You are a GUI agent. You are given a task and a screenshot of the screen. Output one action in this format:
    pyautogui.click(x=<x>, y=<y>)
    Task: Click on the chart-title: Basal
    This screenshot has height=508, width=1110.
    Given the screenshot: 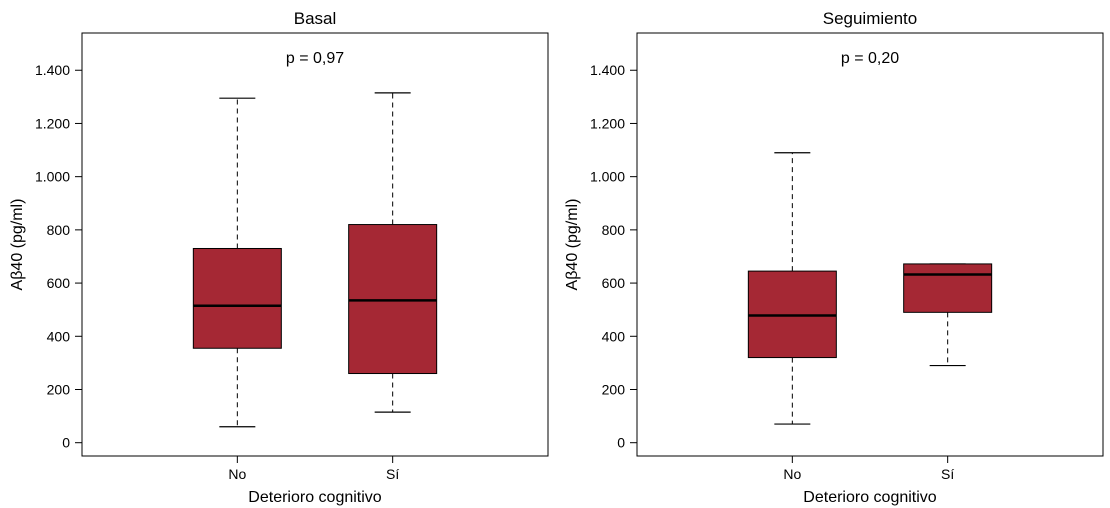 What is the action you would take?
    pyautogui.click(x=315, y=18)
    